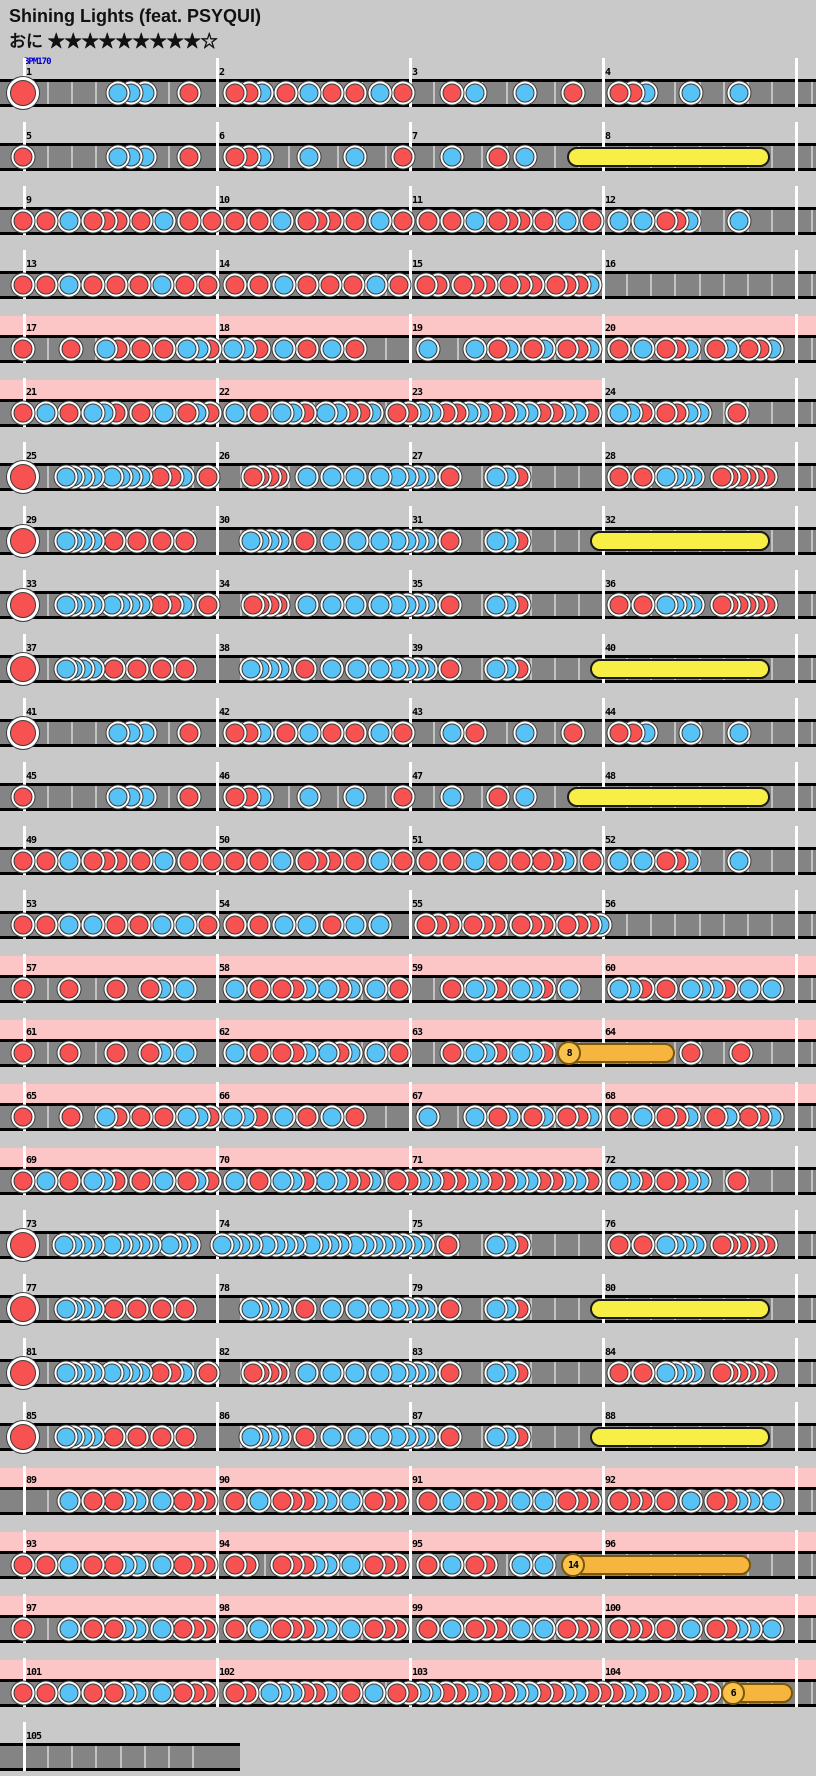 The height and width of the screenshot is (1776, 816). Describe the element at coordinates (408, 1029) in the screenshot. I see `gogo-band` at that location.